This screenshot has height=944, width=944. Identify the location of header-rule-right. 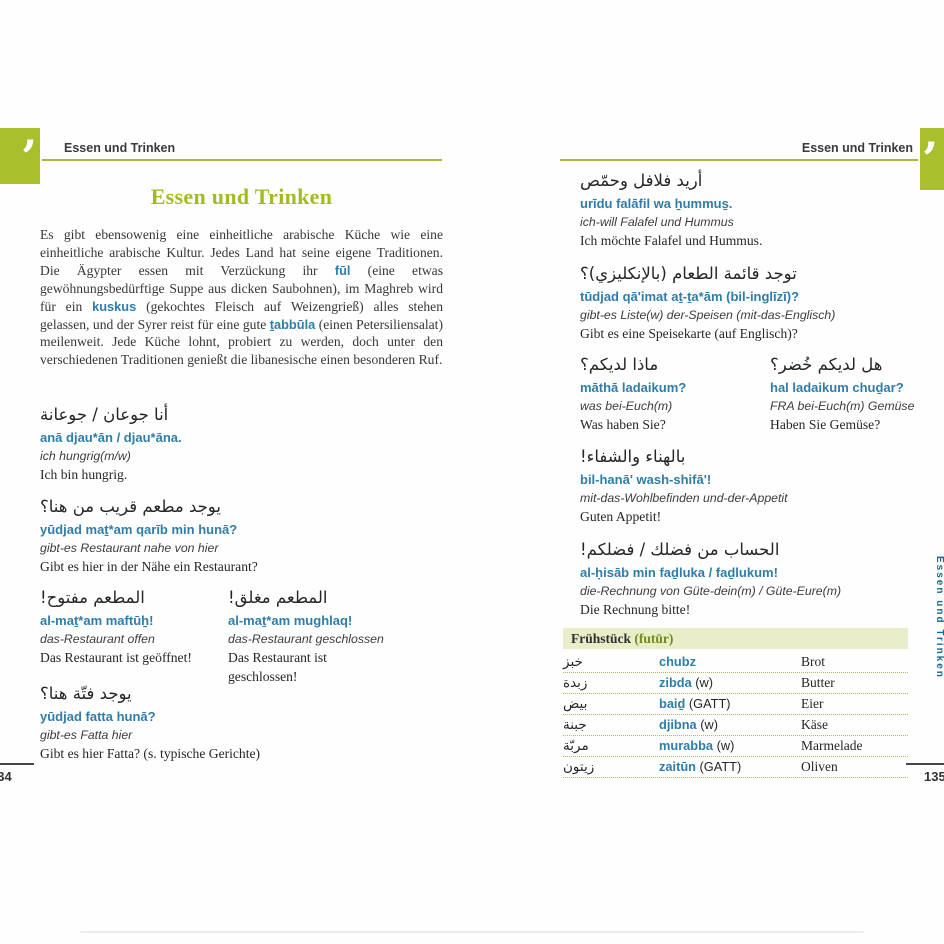
(739, 160).